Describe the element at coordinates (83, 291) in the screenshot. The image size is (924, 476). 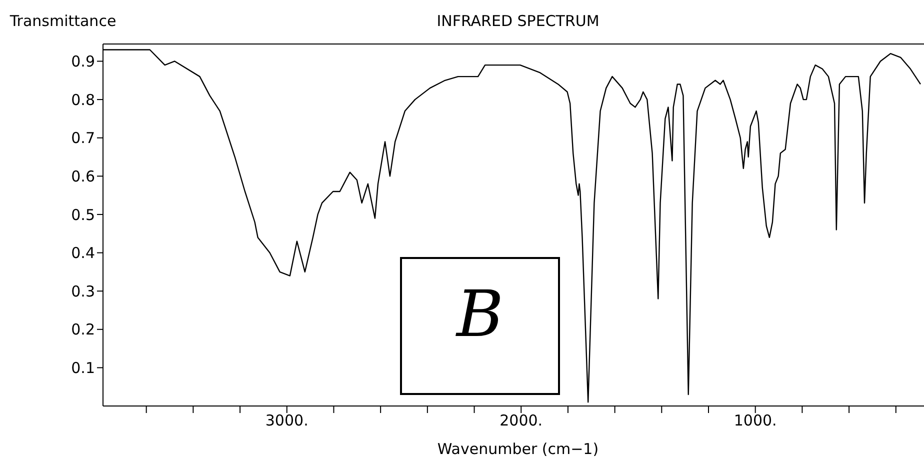
I see `y-tick-label: 0.3` at that location.